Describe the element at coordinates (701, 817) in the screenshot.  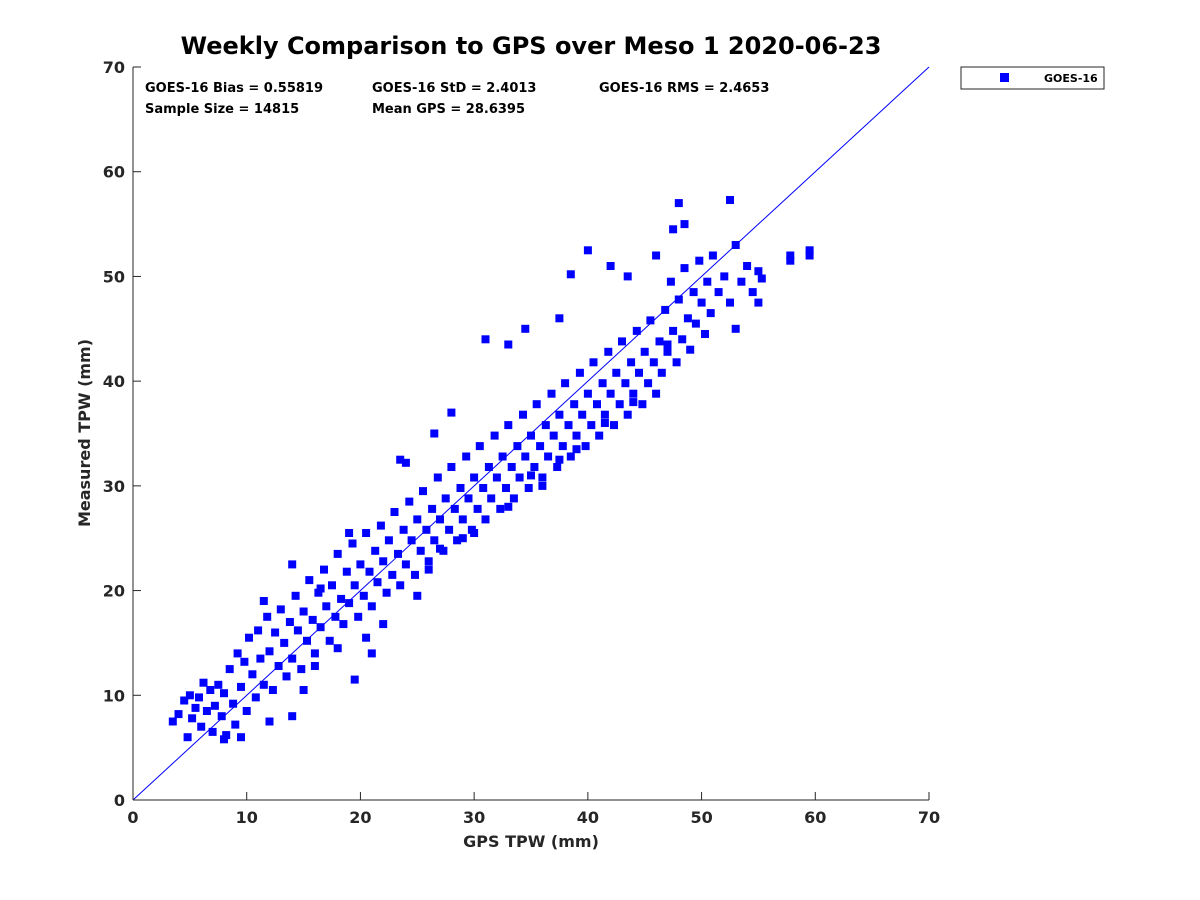
I see `x-tick-label: 50` at that location.